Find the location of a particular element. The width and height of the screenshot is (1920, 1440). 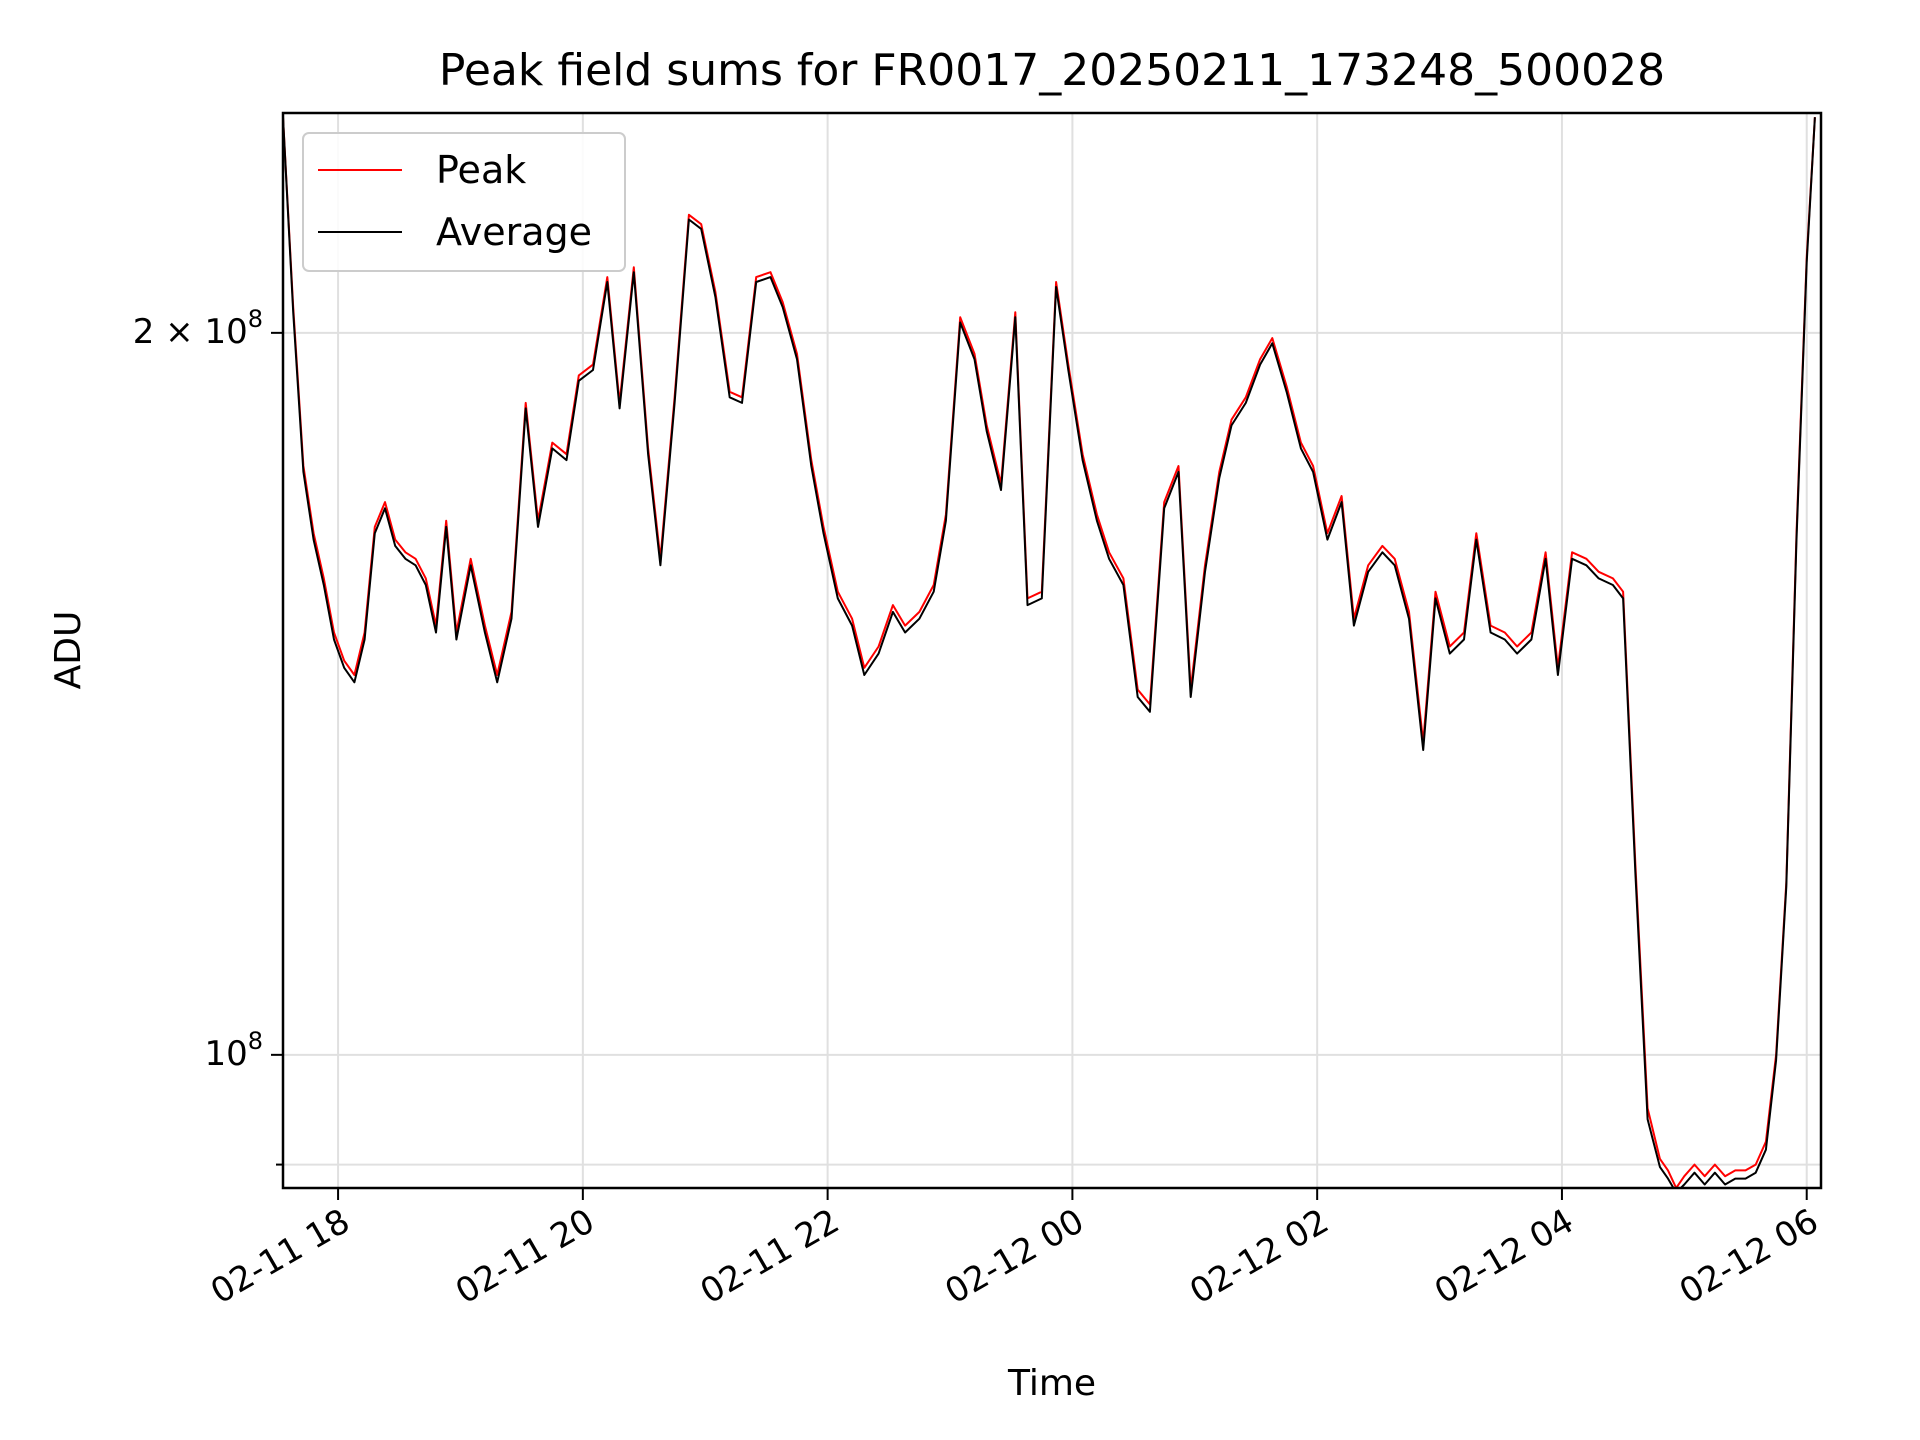

legend-box is located at coordinates (464, 202).